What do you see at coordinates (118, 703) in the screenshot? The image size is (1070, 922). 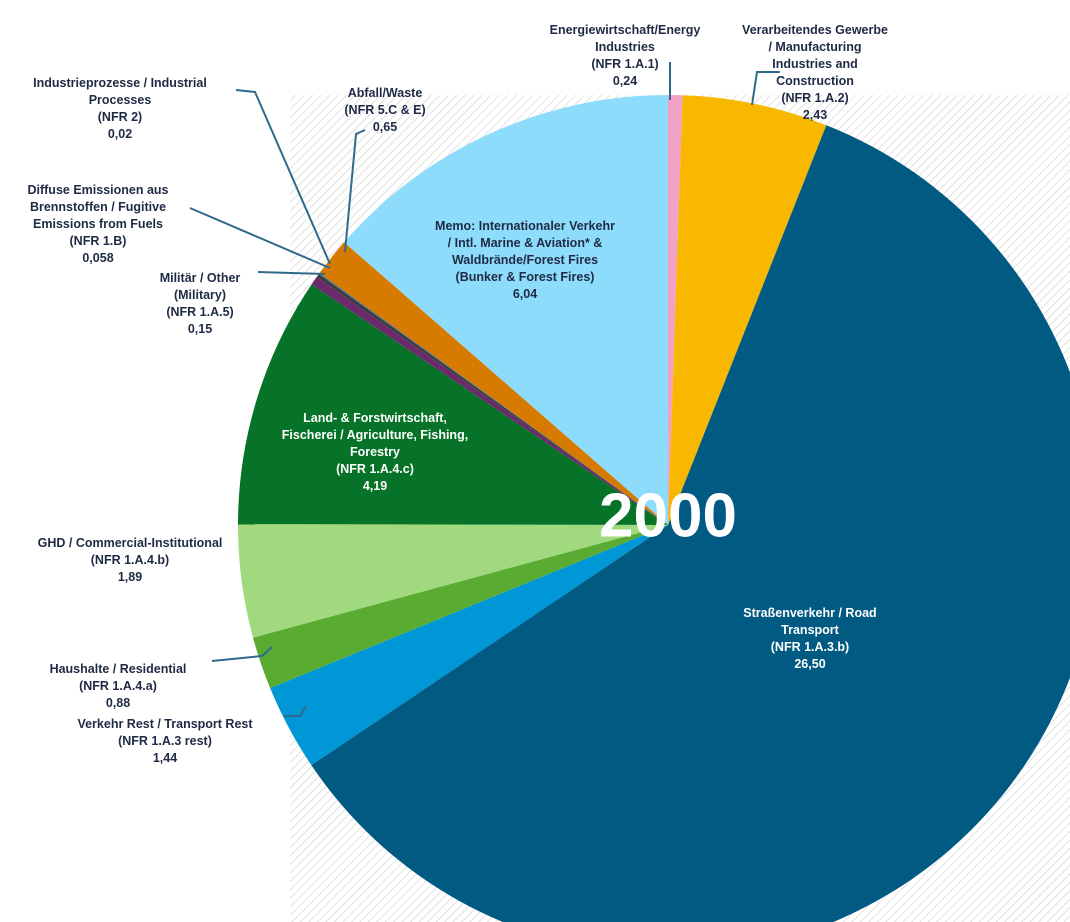 I see `value-label: 0,88` at bounding box center [118, 703].